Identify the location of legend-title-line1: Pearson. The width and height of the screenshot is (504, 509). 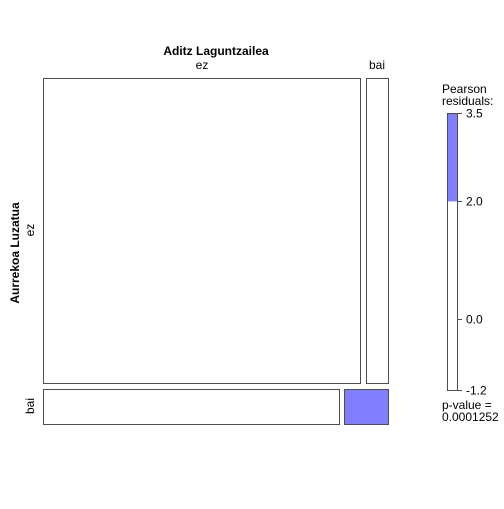
(464, 89).